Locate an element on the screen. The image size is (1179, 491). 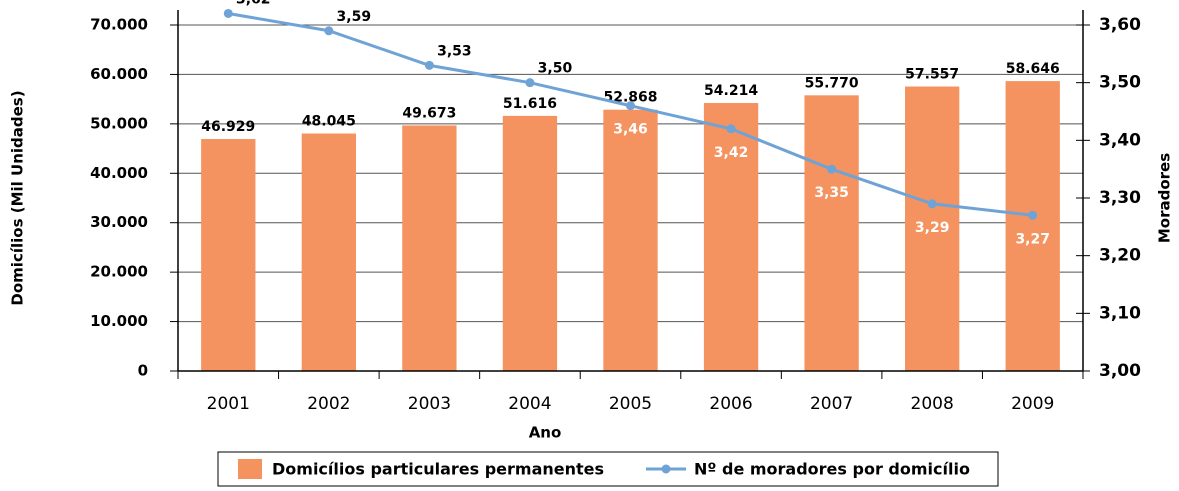
x-axis-label: Ano is located at coordinates (545, 433).